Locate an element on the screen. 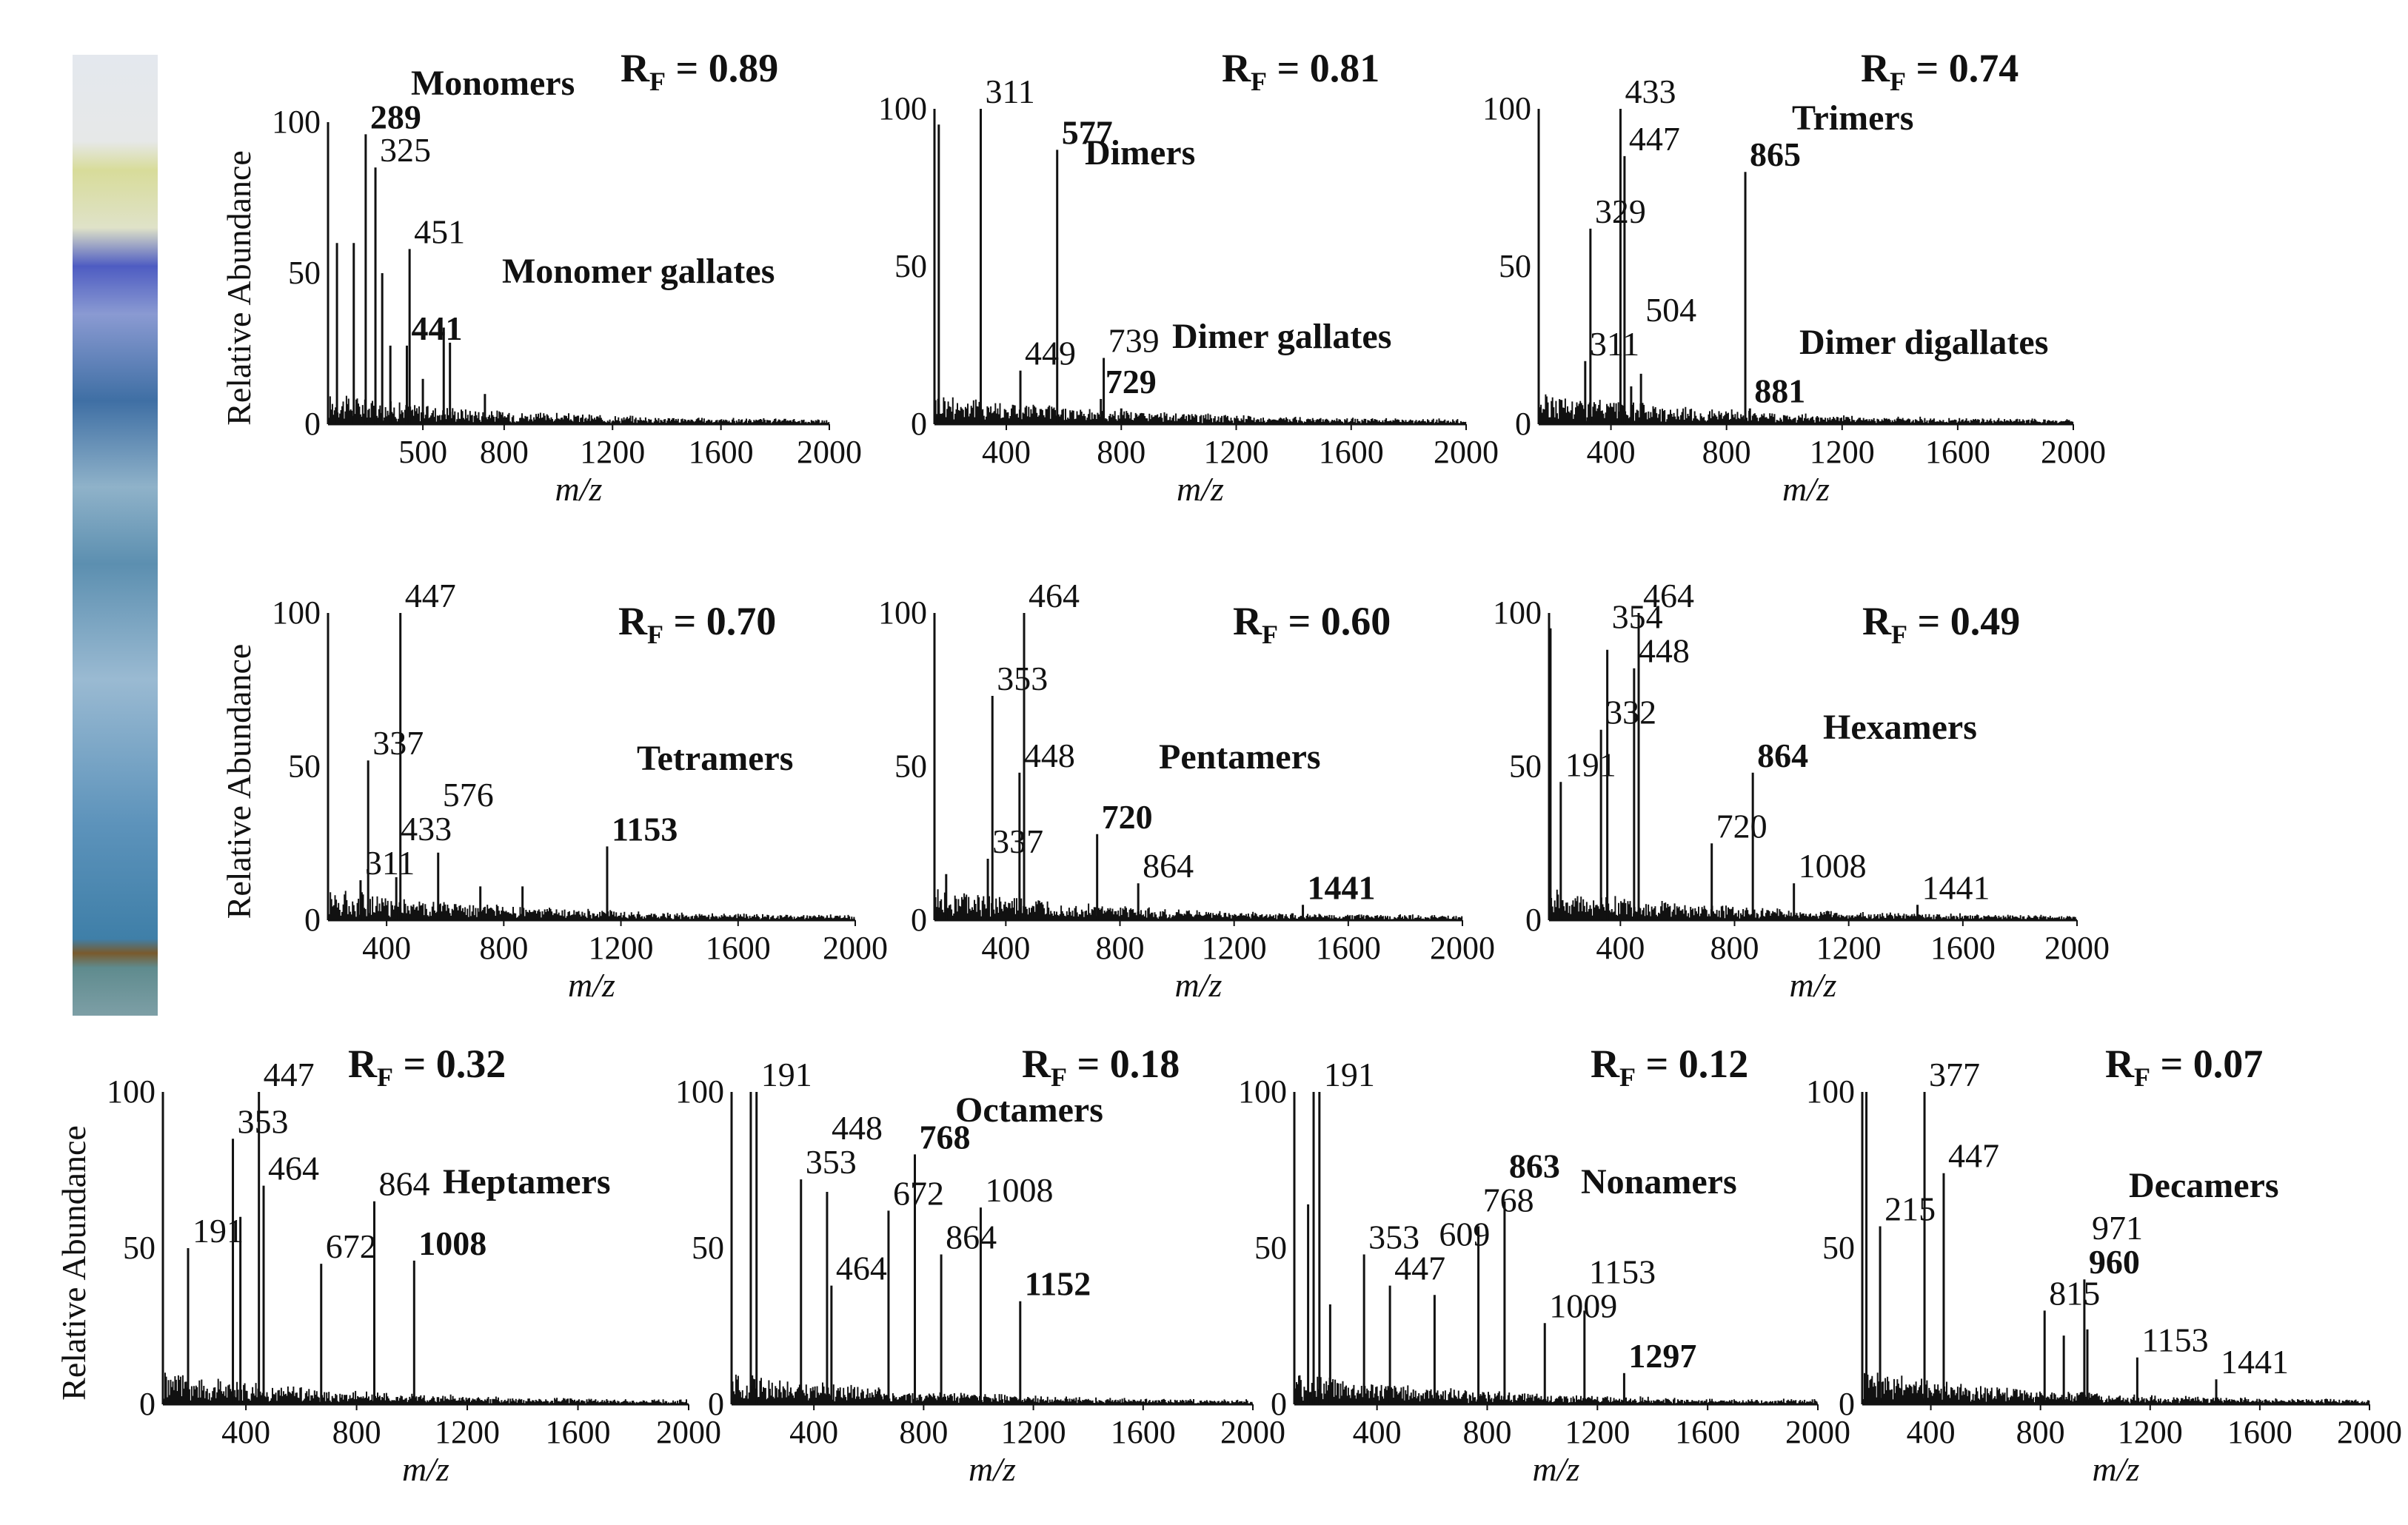 The width and height of the screenshot is (2408, 1525). peak-label: 960 is located at coordinates (2114, 1262).